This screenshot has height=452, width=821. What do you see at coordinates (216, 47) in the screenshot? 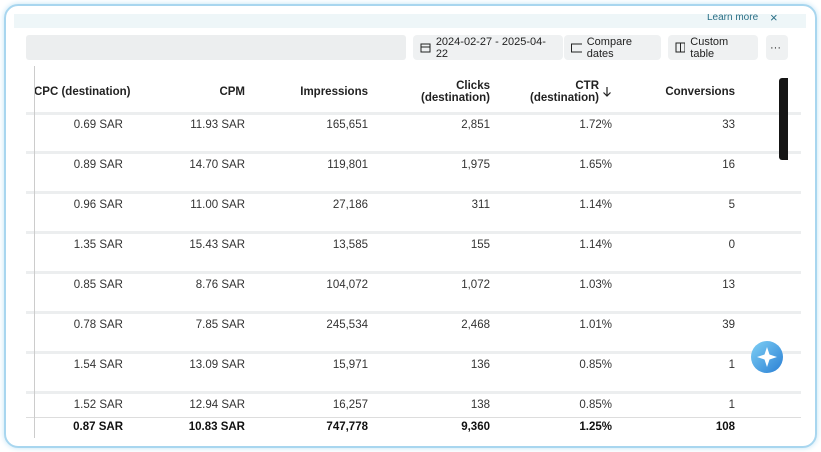
I see `search-bar` at bounding box center [216, 47].